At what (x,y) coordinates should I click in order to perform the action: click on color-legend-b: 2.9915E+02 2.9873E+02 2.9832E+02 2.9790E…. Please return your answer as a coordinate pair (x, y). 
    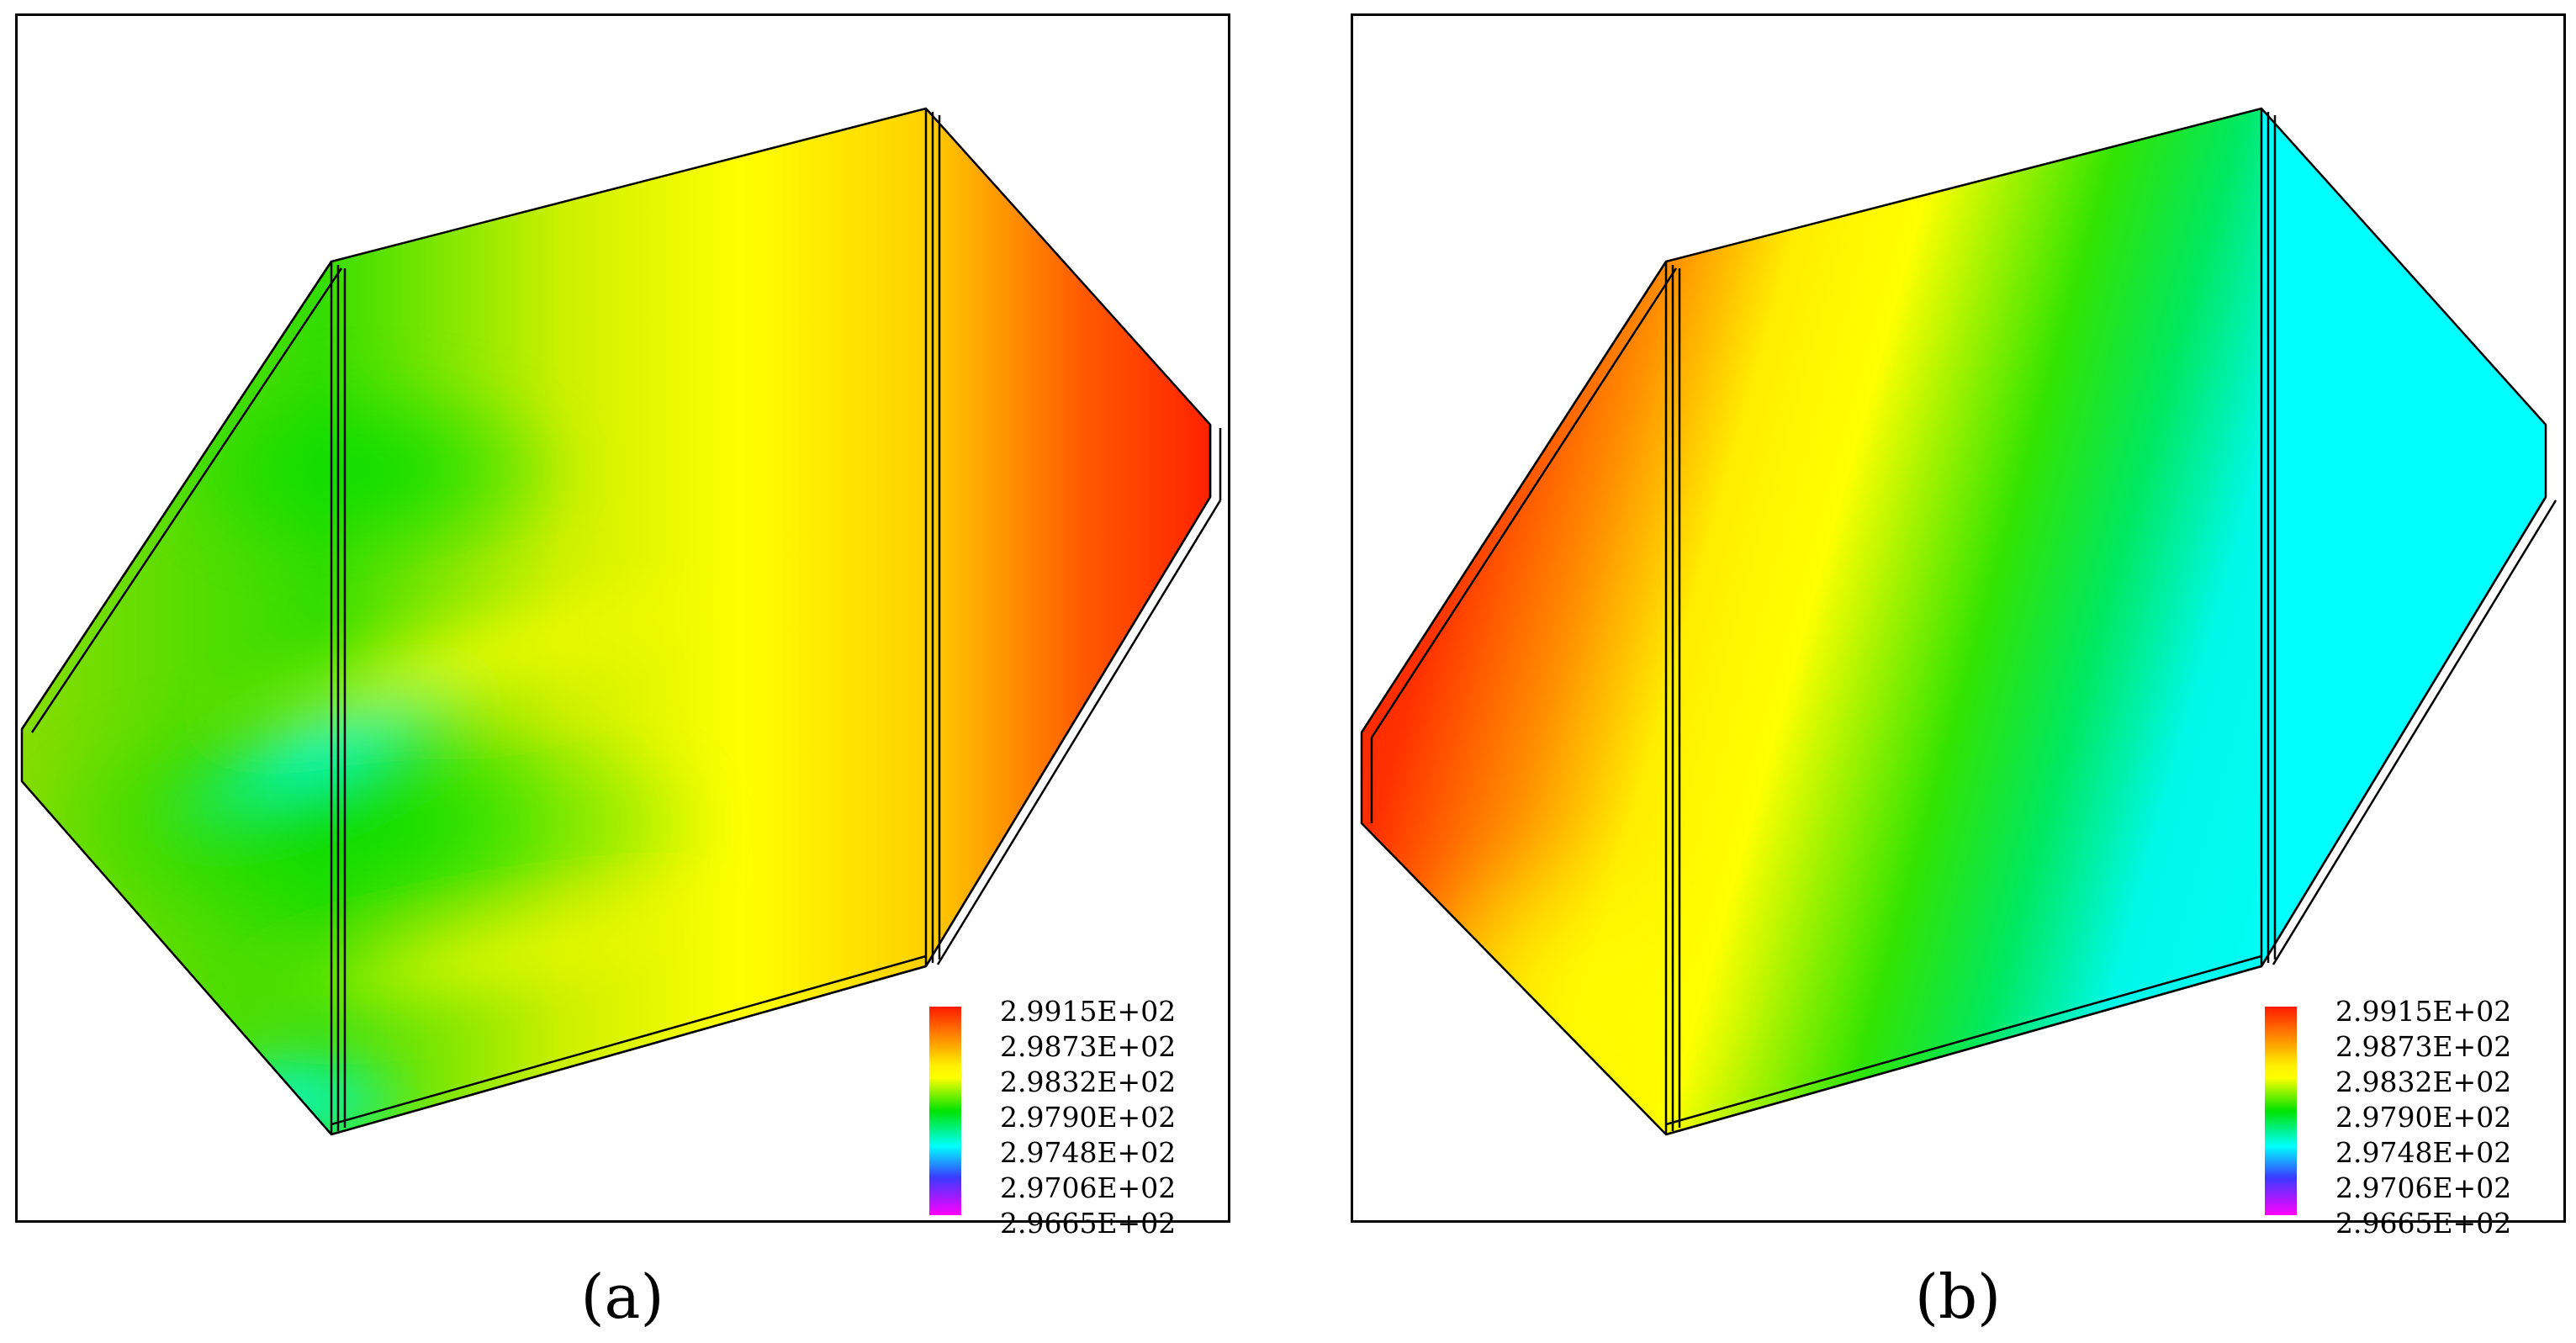
    Looking at the image, I should click on (2408, 1117).